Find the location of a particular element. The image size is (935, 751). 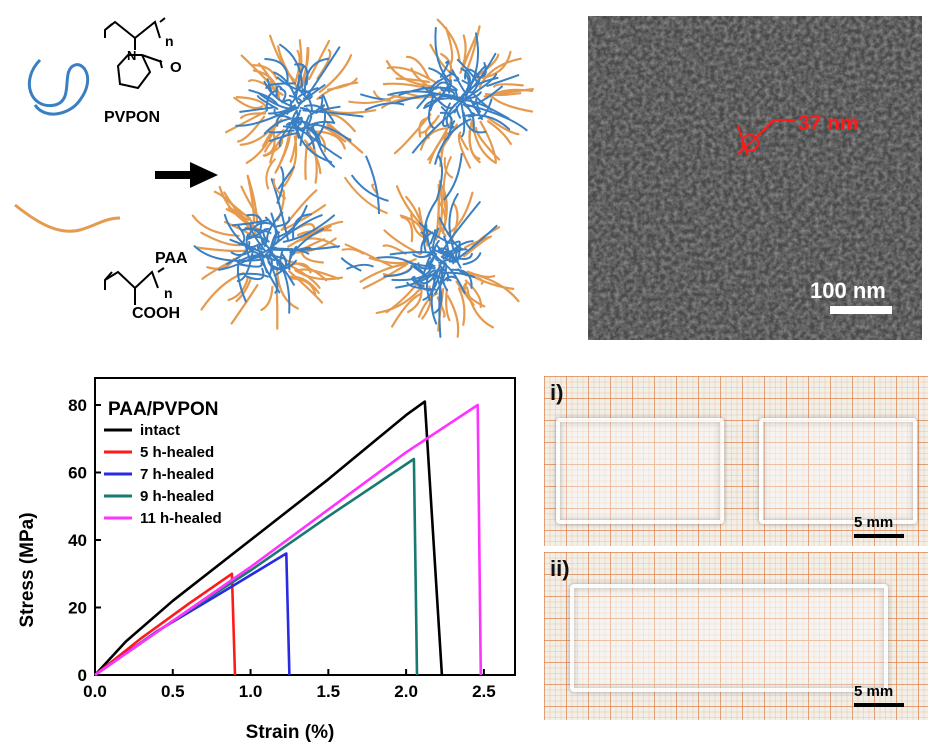

graph-paper is located at coordinates (736, 636).